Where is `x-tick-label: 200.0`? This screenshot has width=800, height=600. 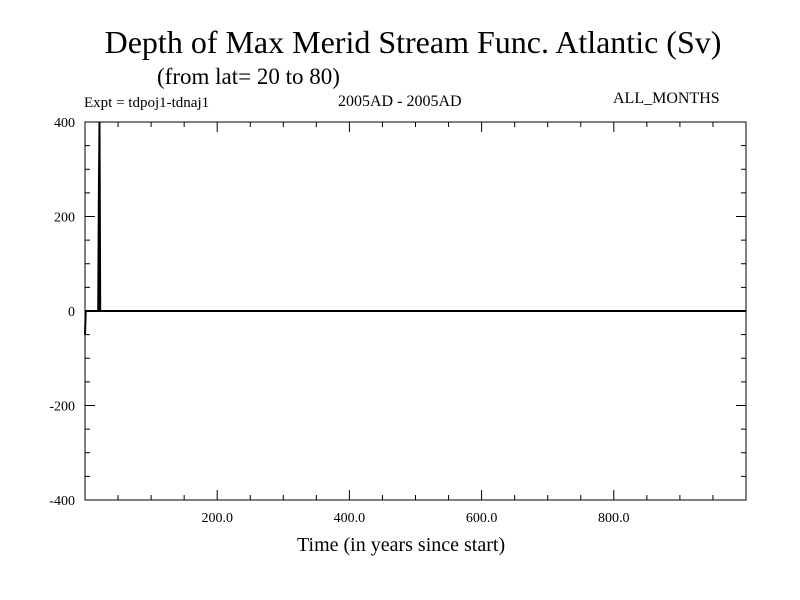 x-tick-label: 200.0 is located at coordinates (217, 518).